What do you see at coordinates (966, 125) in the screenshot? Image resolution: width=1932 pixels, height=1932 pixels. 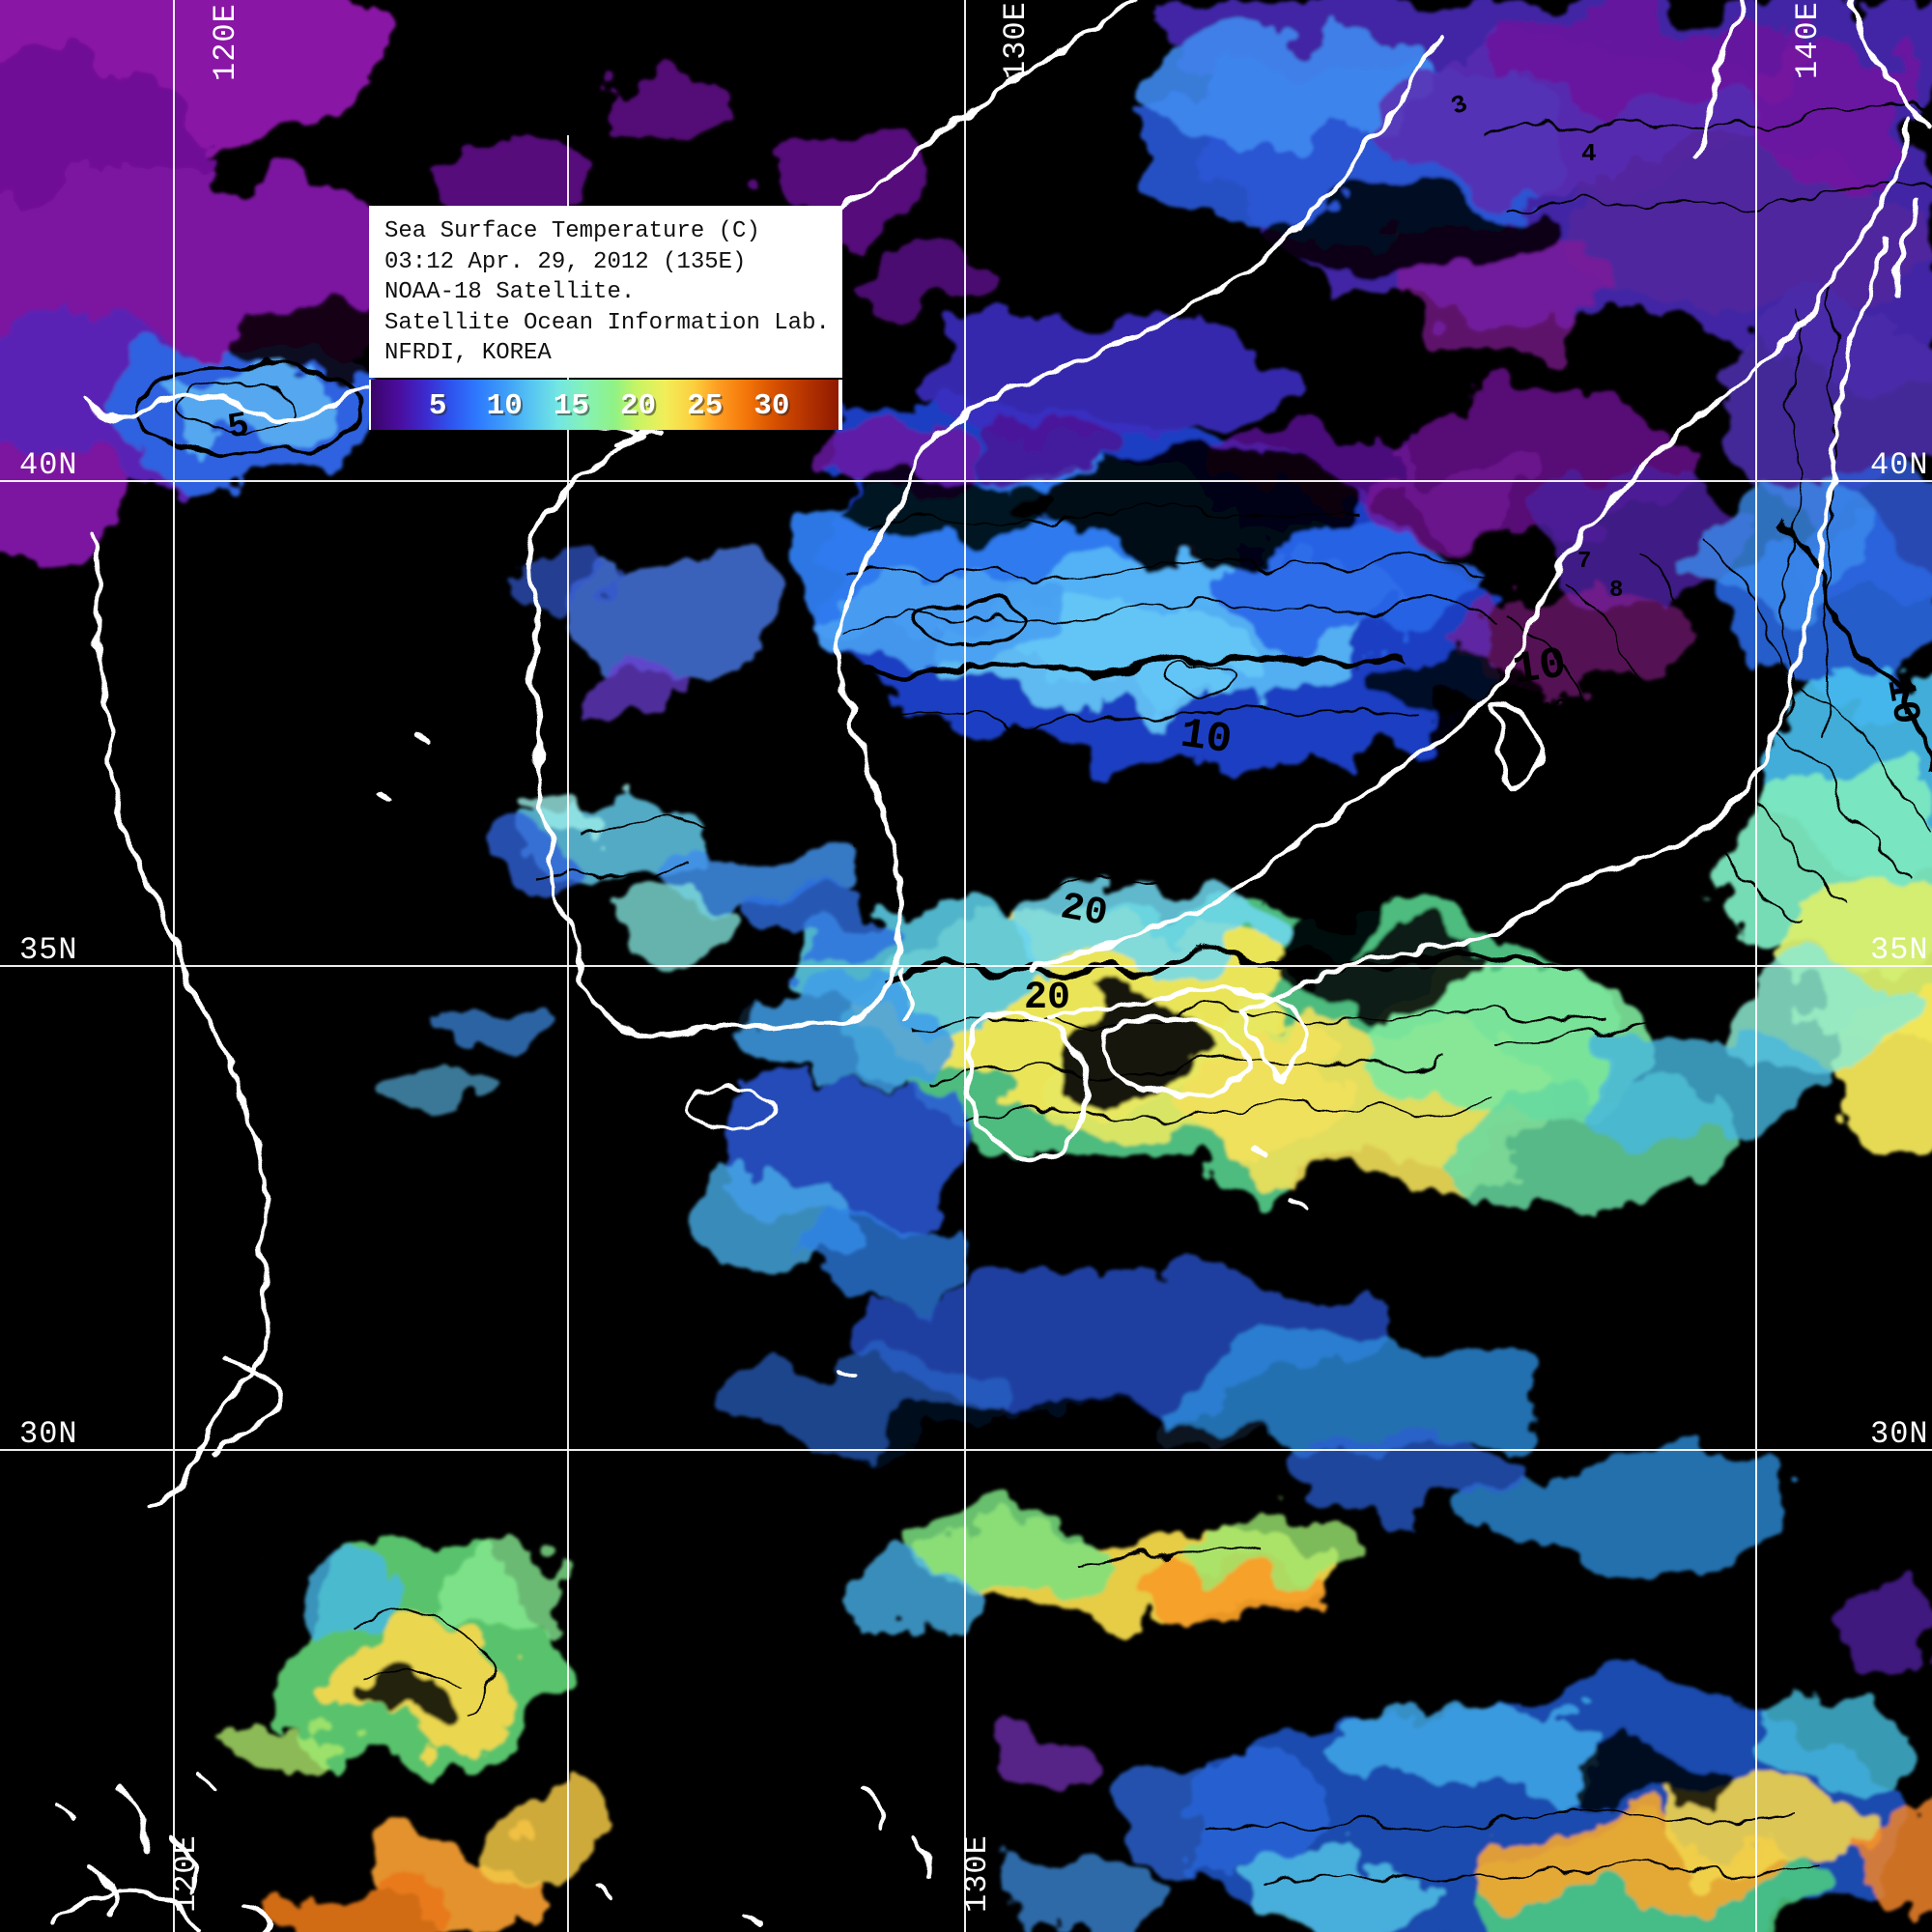 I see `coastline-primorye-west` at bounding box center [966, 125].